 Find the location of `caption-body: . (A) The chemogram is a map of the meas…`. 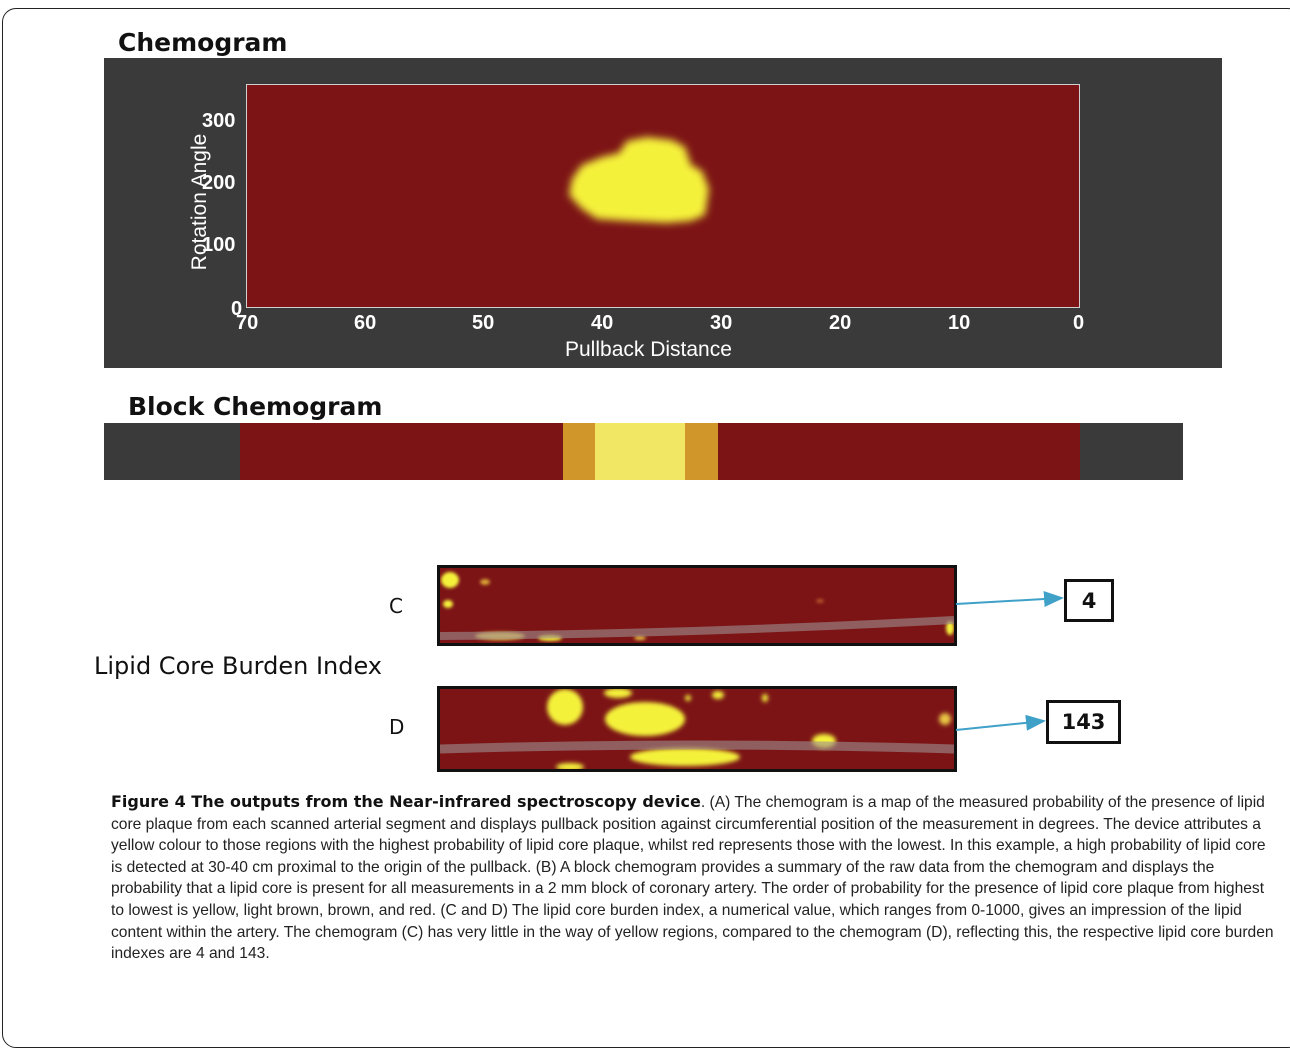

caption-body: . (A) The chemogram is a map of the meas… is located at coordinates (692, 878).